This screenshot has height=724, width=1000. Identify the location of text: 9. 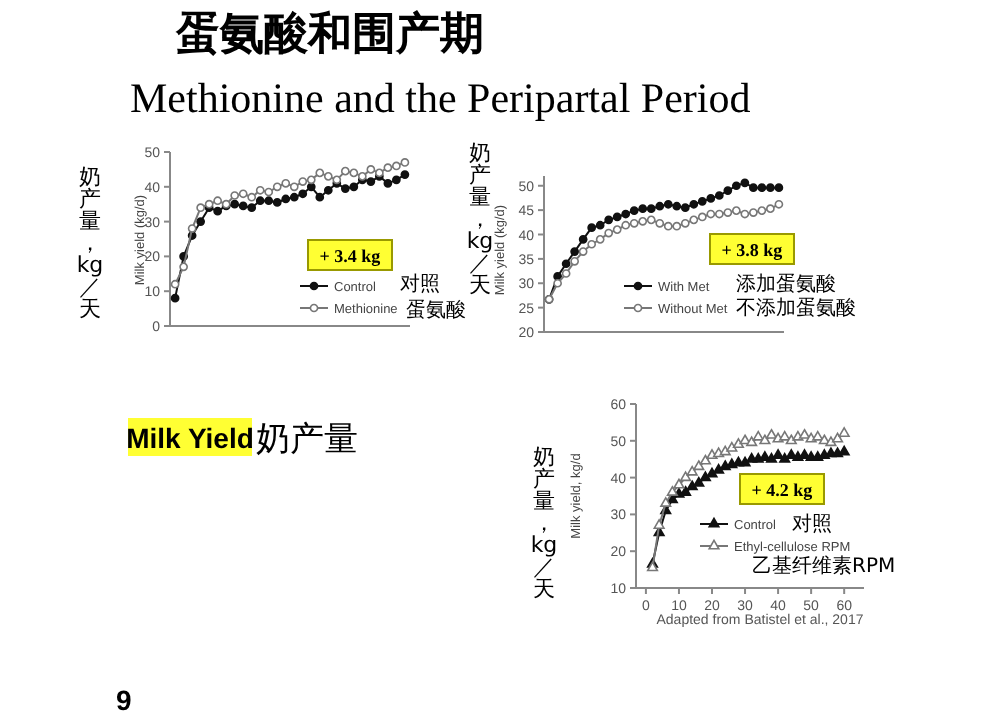
(124, 700).